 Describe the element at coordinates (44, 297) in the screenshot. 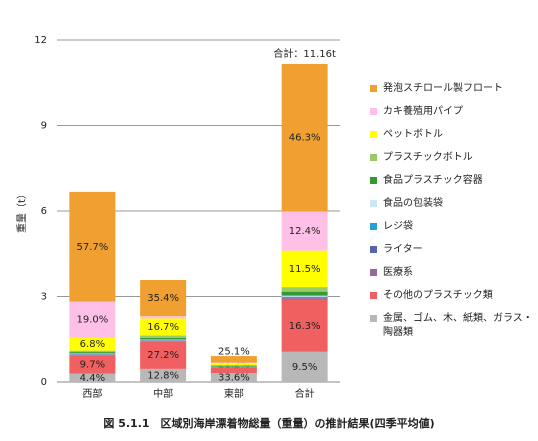

I see `y-tick-label: 3` at that location.